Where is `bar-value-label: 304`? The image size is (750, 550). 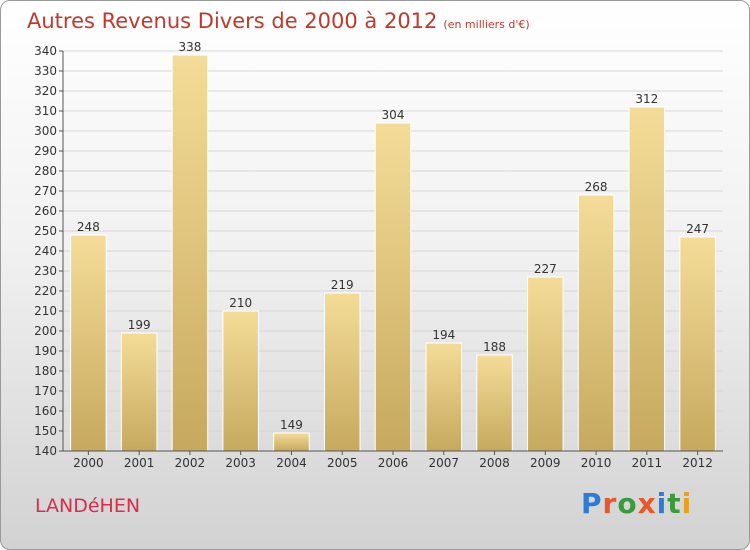
bar-value-label: 304 is located at coordinates (393, 115).